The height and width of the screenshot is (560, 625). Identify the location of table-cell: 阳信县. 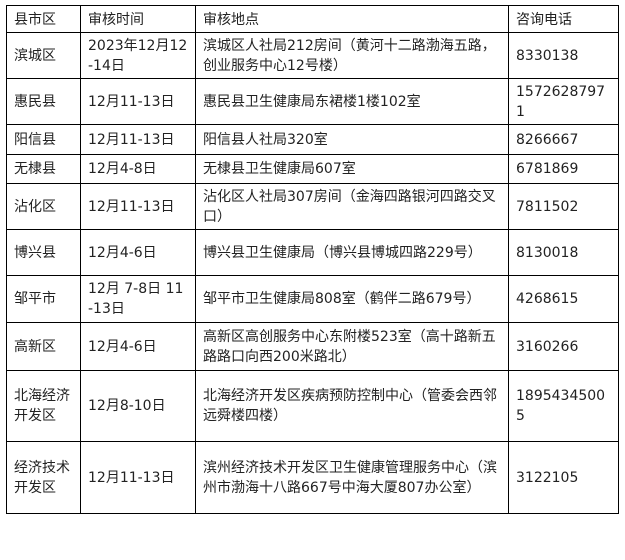
(43, 139).